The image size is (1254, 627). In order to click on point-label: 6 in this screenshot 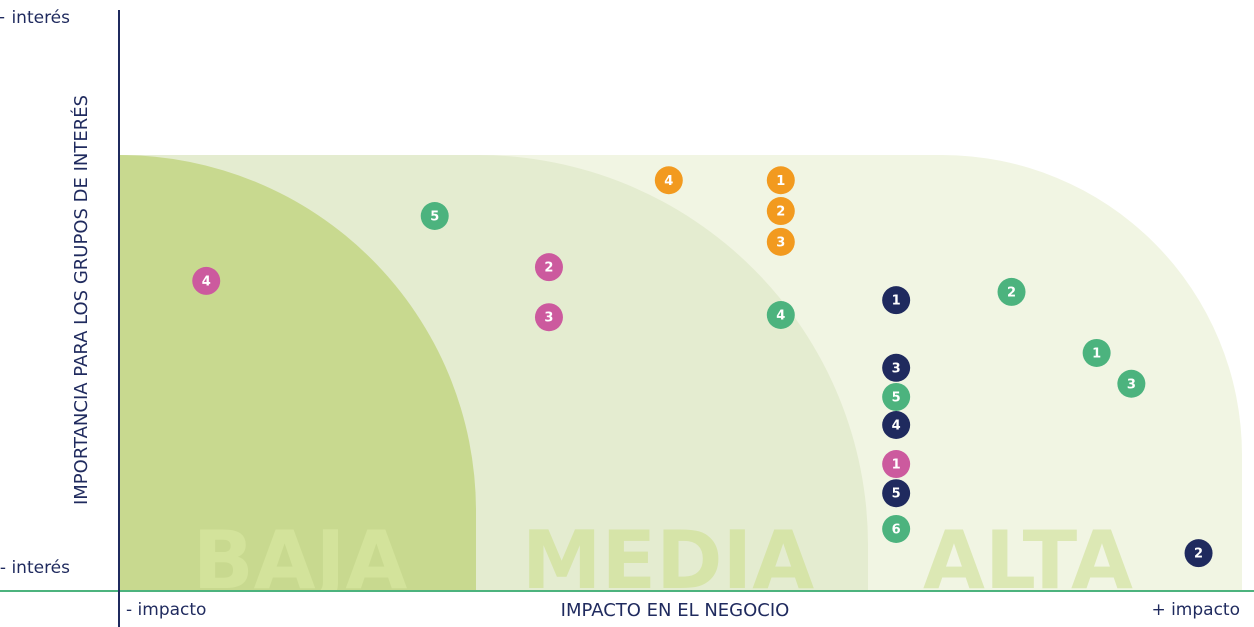, I will do `click(896, 529)`.